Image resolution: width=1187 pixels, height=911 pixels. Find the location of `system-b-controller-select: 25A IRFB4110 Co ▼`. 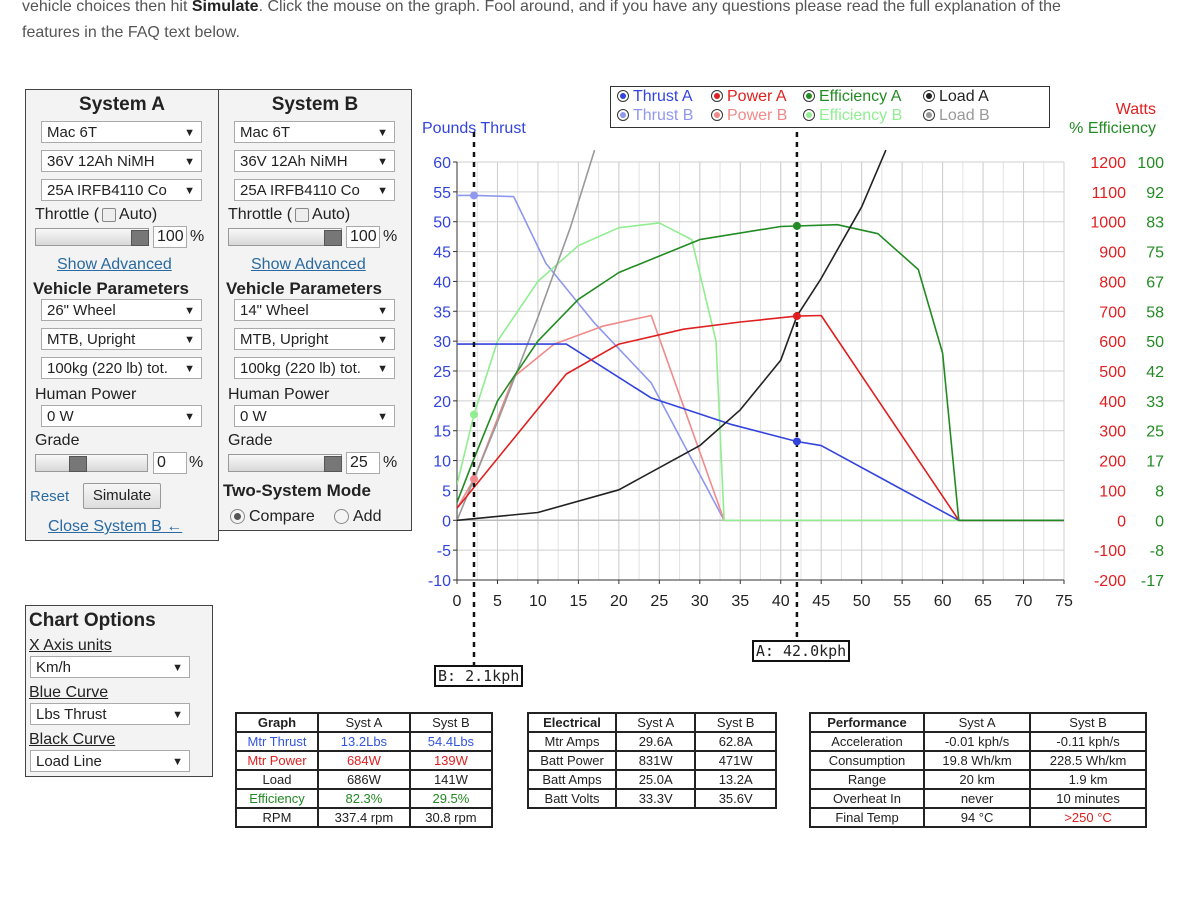

system-b-controller-select: 25A IRFB4110 Co ▼ is located at coordinates (314, 190).